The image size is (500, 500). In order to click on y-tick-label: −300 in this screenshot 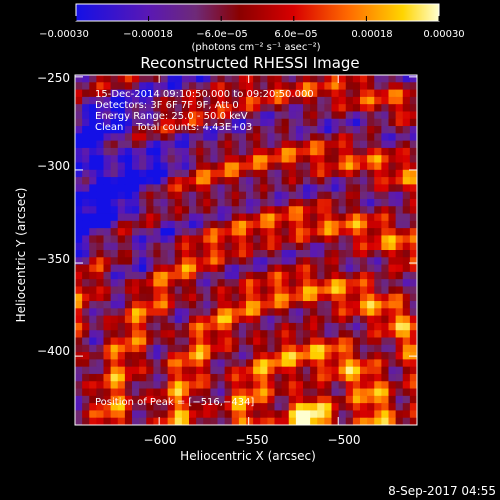, I will do `click(53, 166)`.